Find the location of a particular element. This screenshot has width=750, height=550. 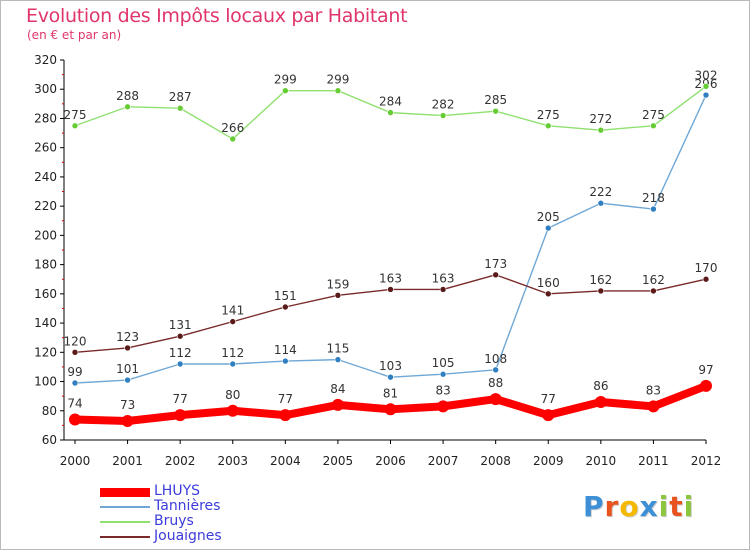

x-tick-label: 2011 is located at coordinates (653, 461).